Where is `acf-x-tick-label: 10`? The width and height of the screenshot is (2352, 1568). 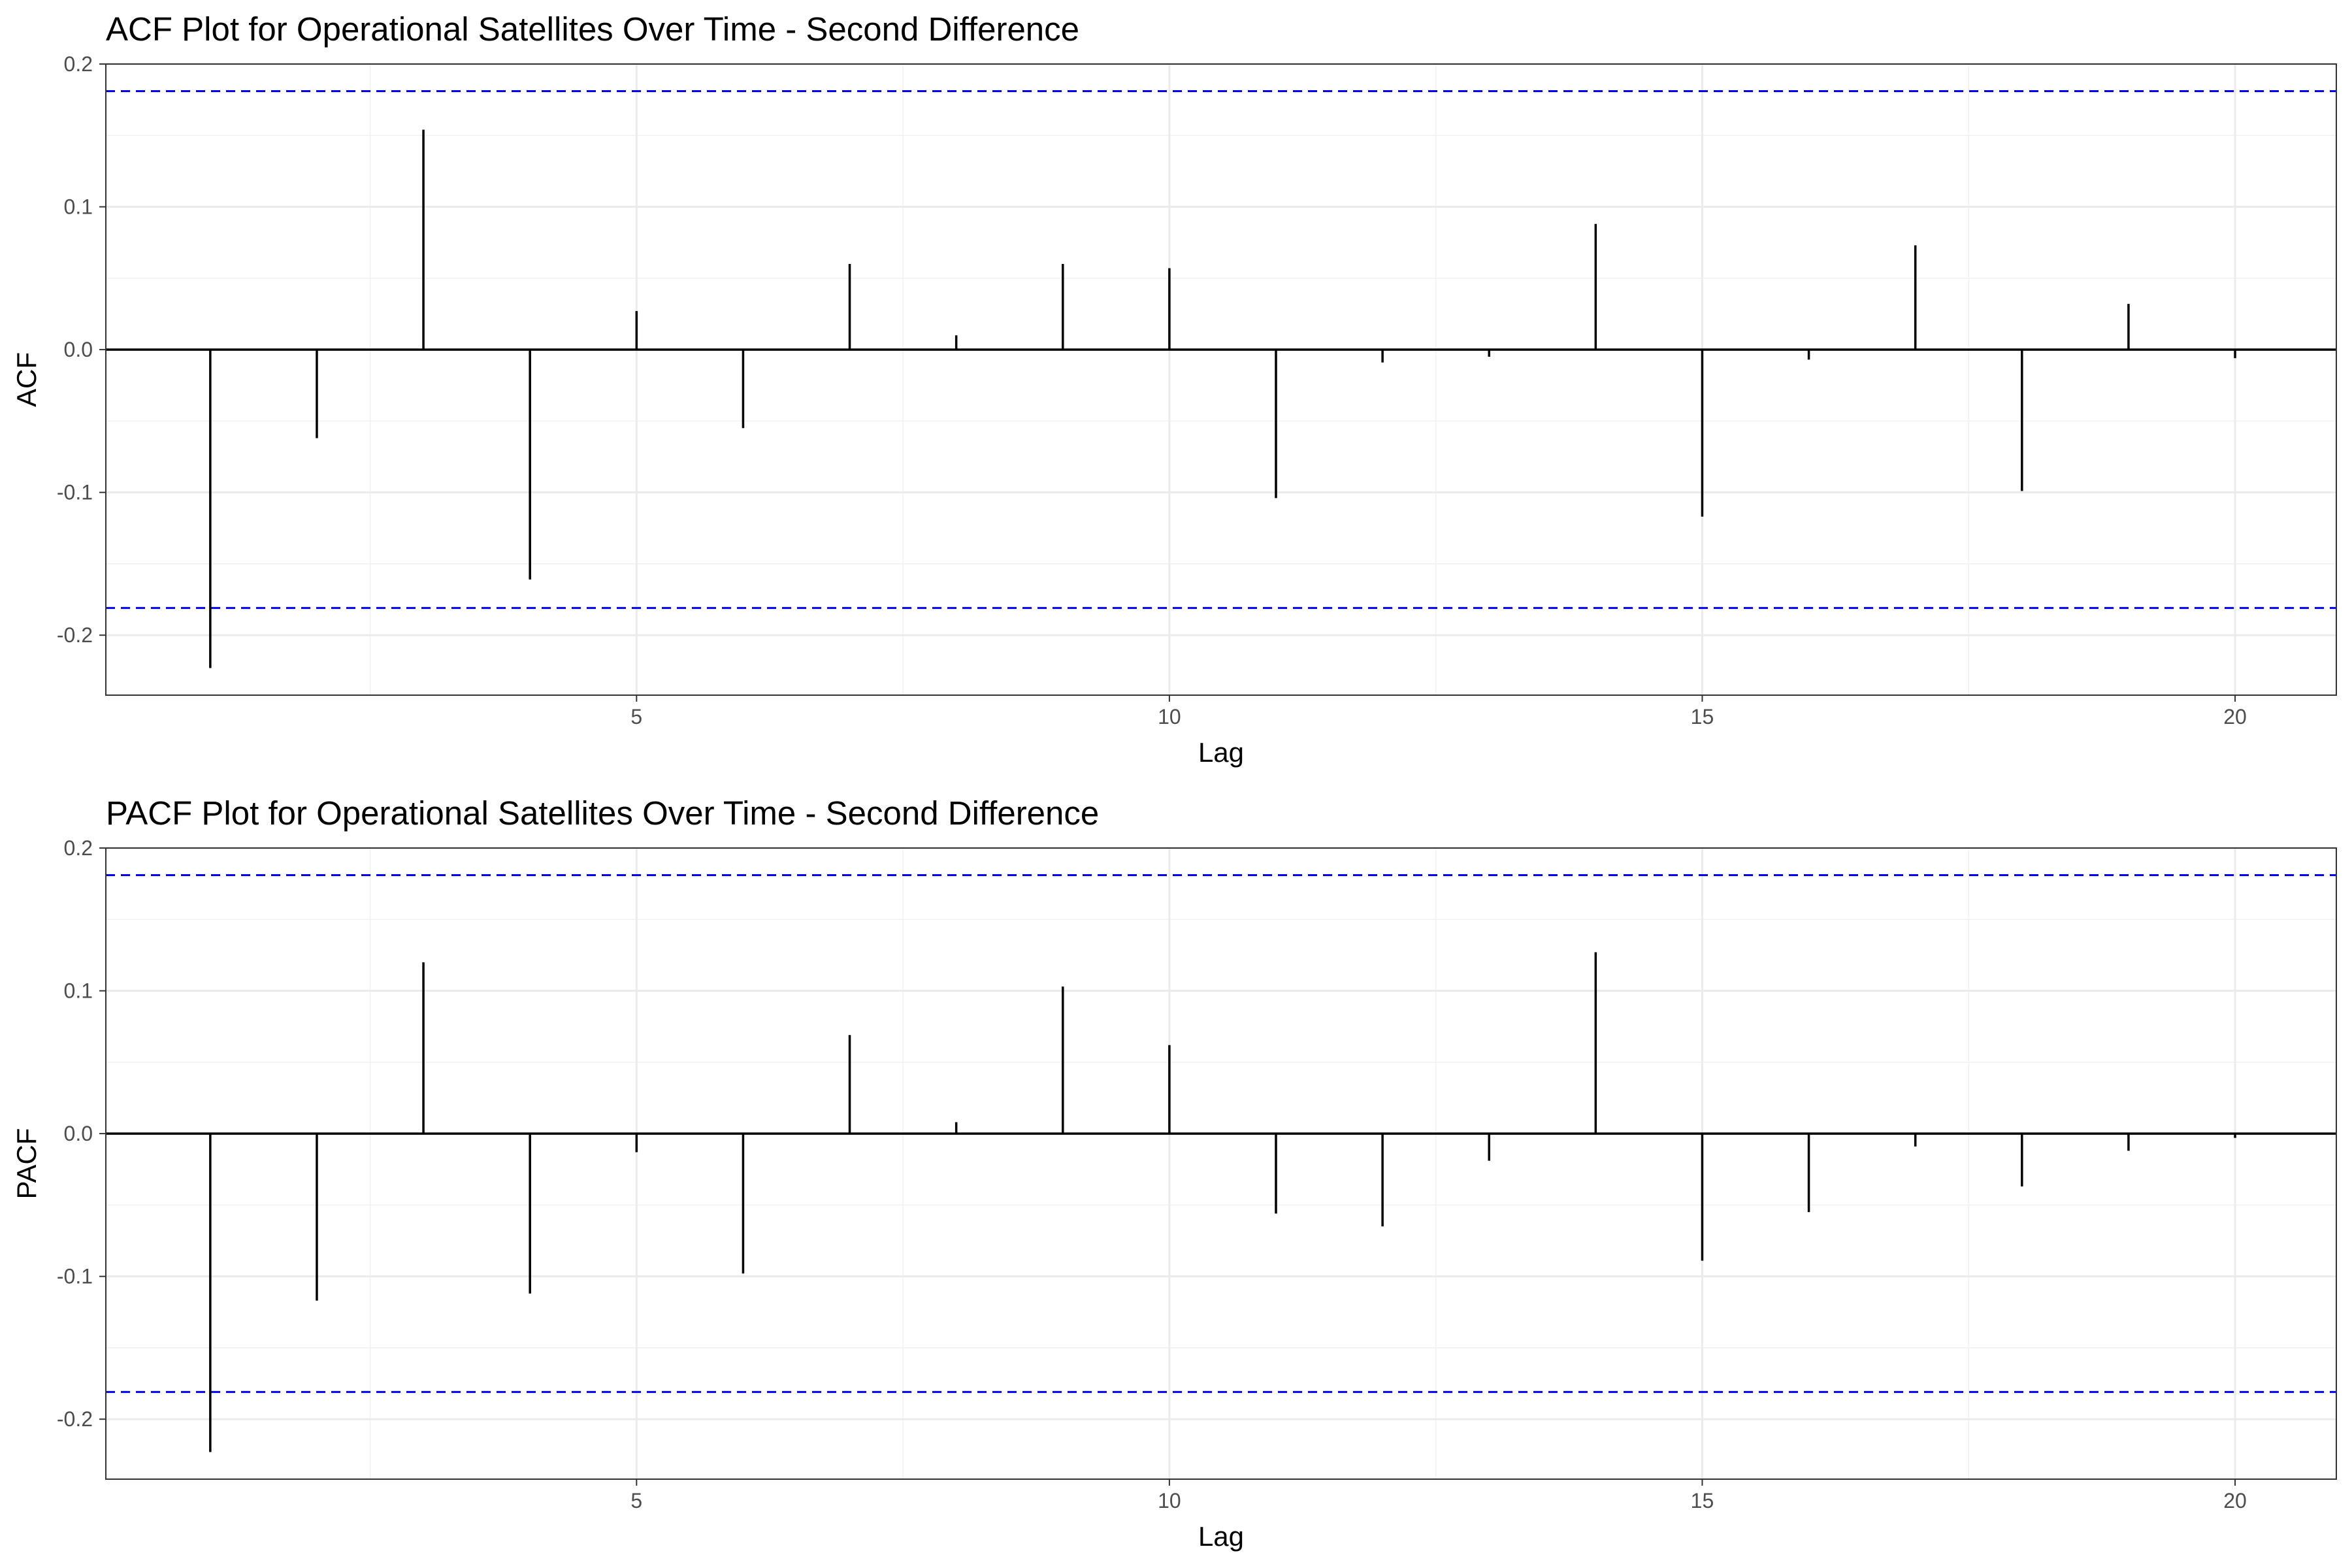
acf-x-tick-label: 10 is located at coordinates (1169, 716).